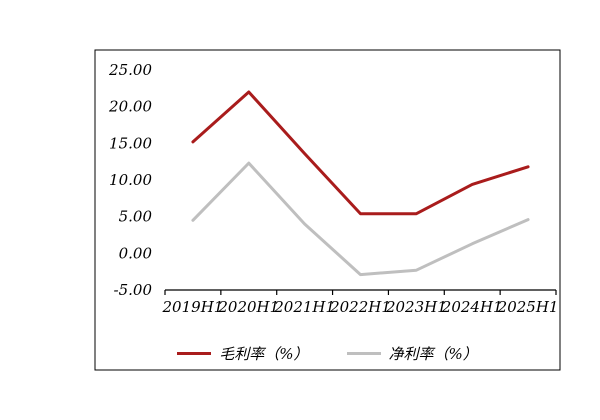  What do you see at coordinates (248, 307) in the screenshot?
I see `x-axis-category-label: 2020H1` at bounding box center [248, 307].